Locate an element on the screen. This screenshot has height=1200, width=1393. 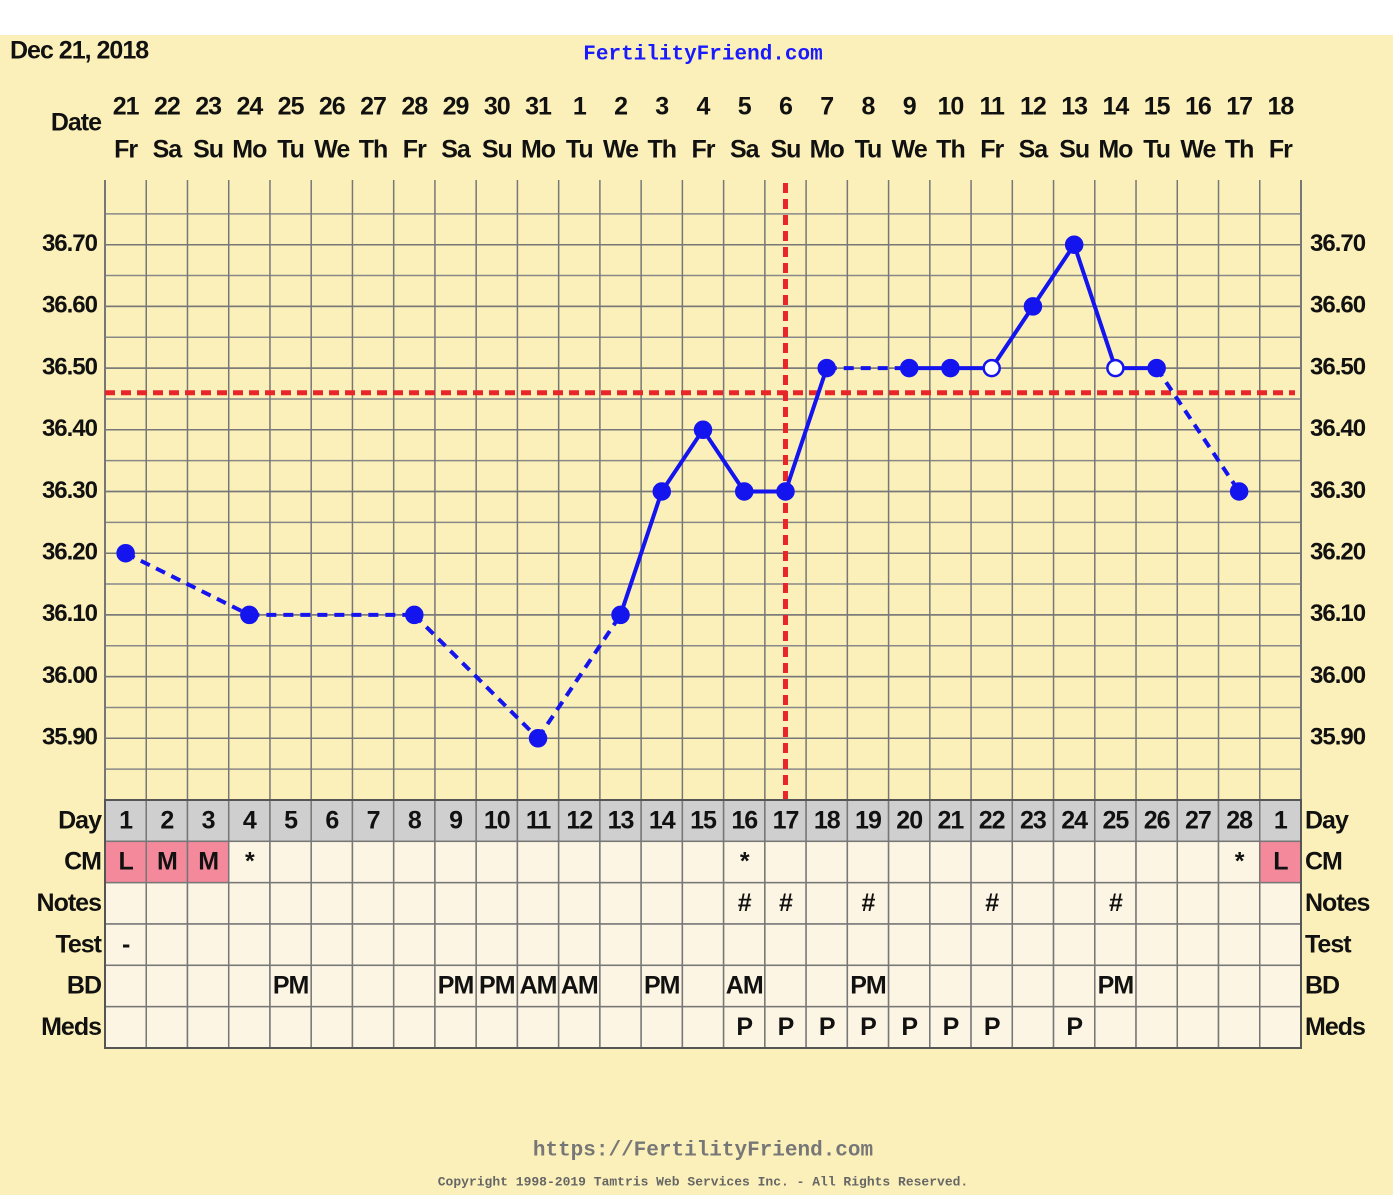
cell-text: 5 is located at coordinates (291, 820).